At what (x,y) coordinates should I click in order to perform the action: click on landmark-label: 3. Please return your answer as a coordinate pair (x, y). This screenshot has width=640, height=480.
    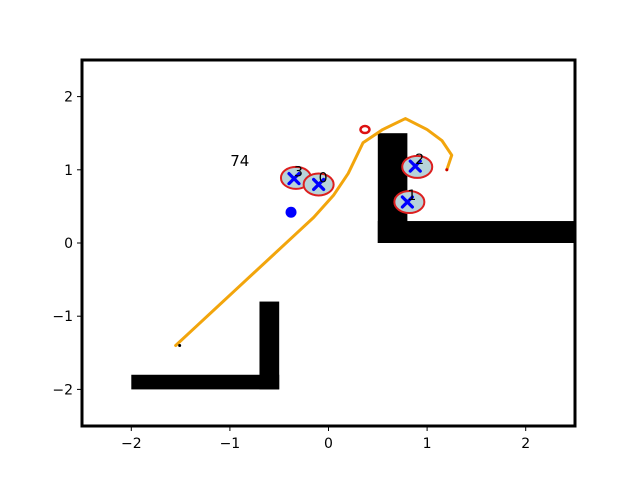
    Looking at the image, I should click on (298, 173).